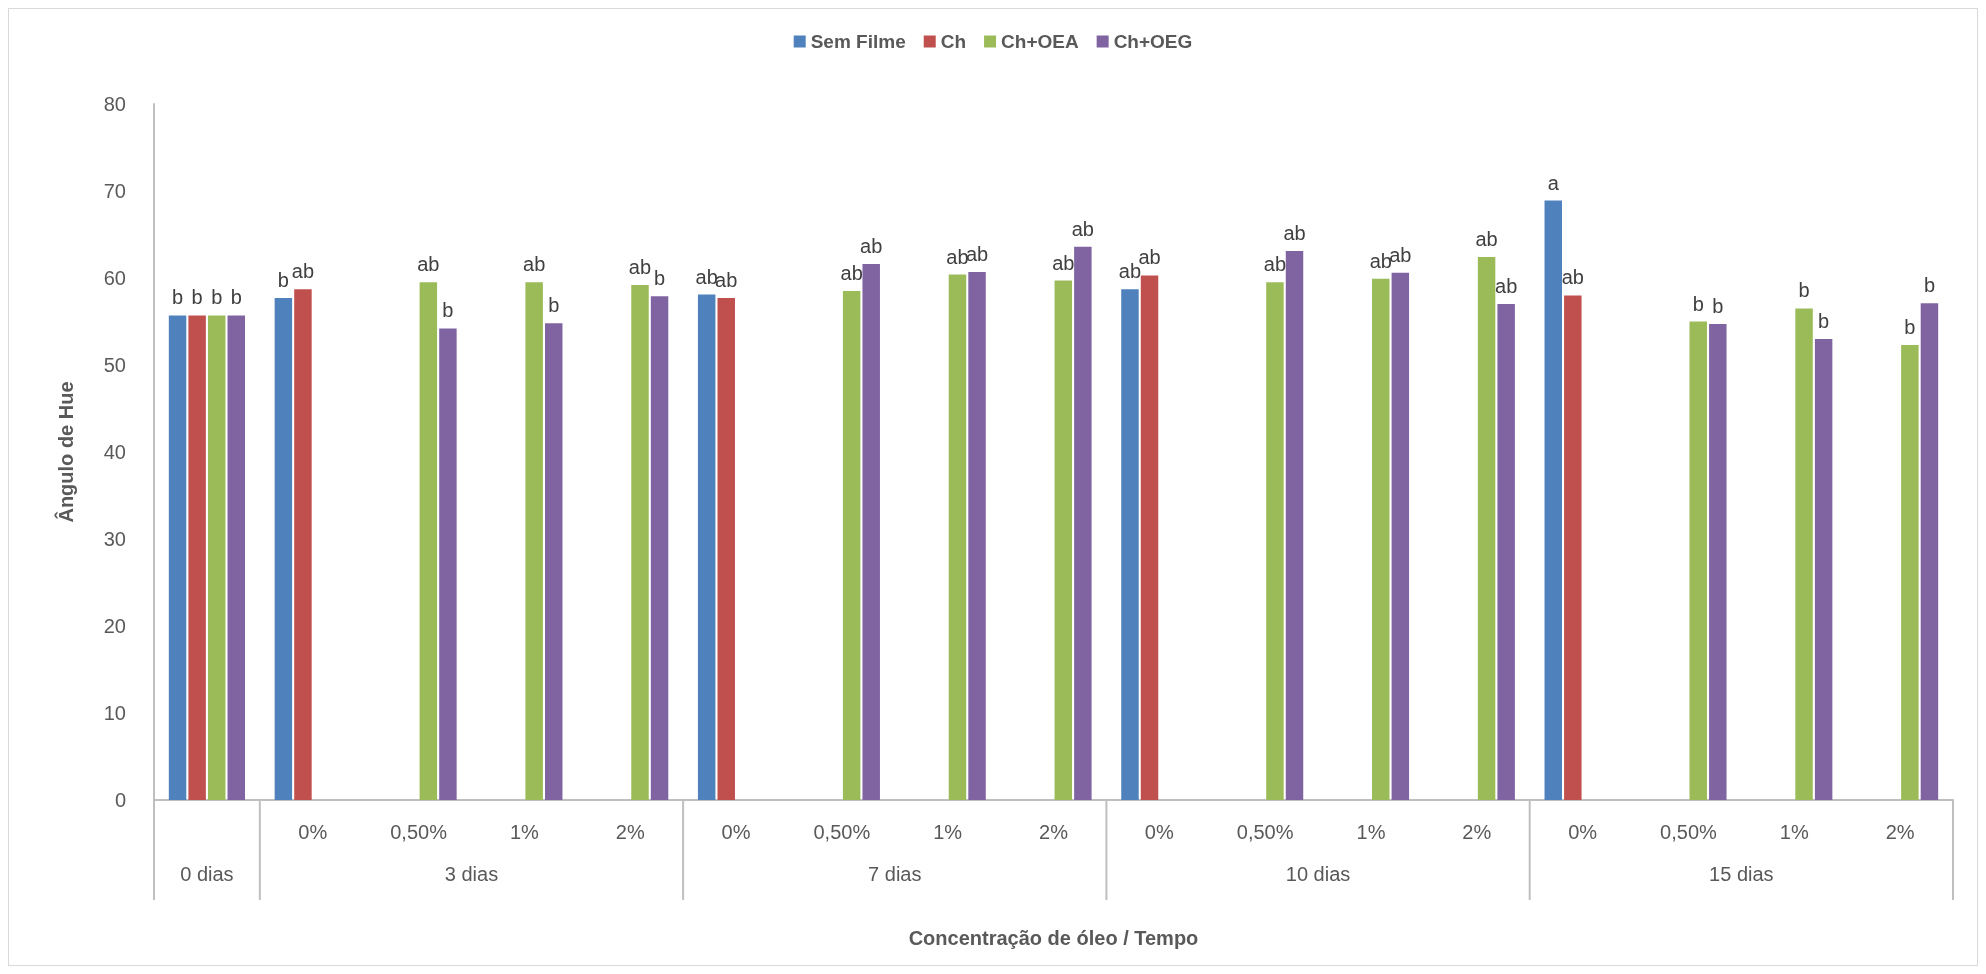 This screenshot has width=1986, height=974. I want to click on text: 10 dias, so click(1318, 874).